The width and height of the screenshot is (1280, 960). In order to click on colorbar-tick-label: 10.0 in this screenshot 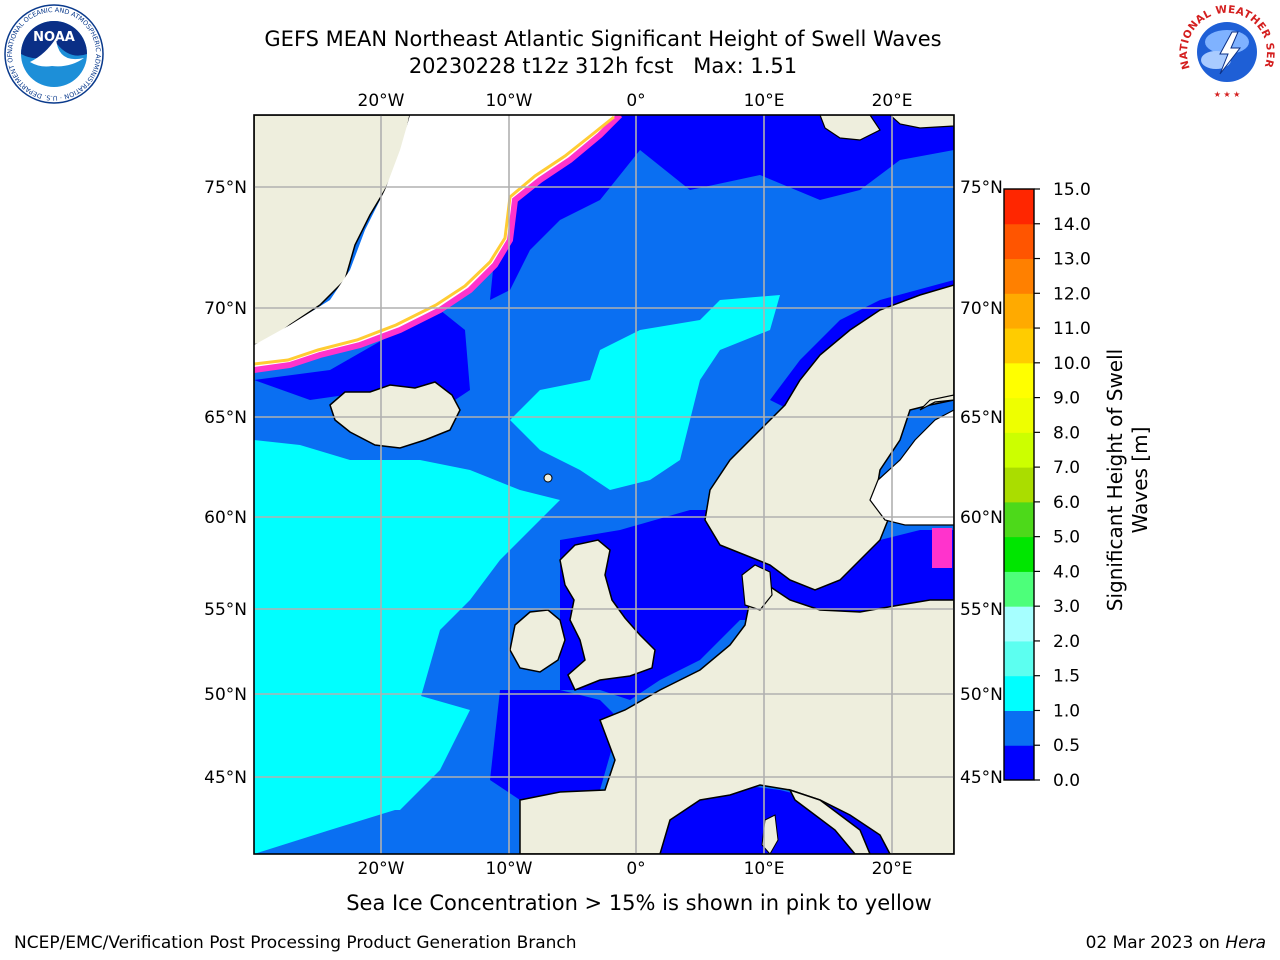, I will do `click(1072, 364)`.